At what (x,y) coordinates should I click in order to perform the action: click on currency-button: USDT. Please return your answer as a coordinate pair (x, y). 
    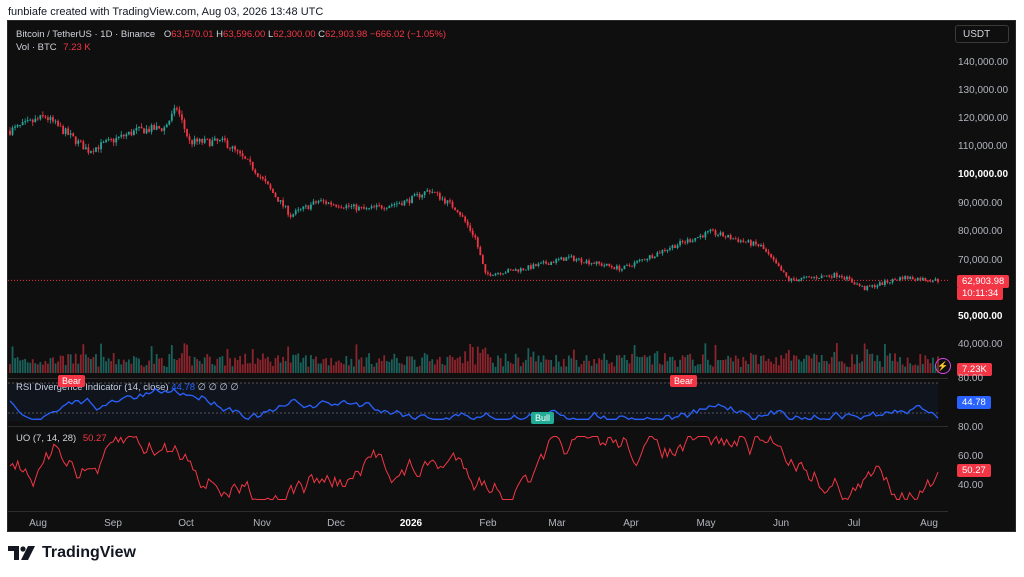
    Looking at the image, I should click on (982, 34).